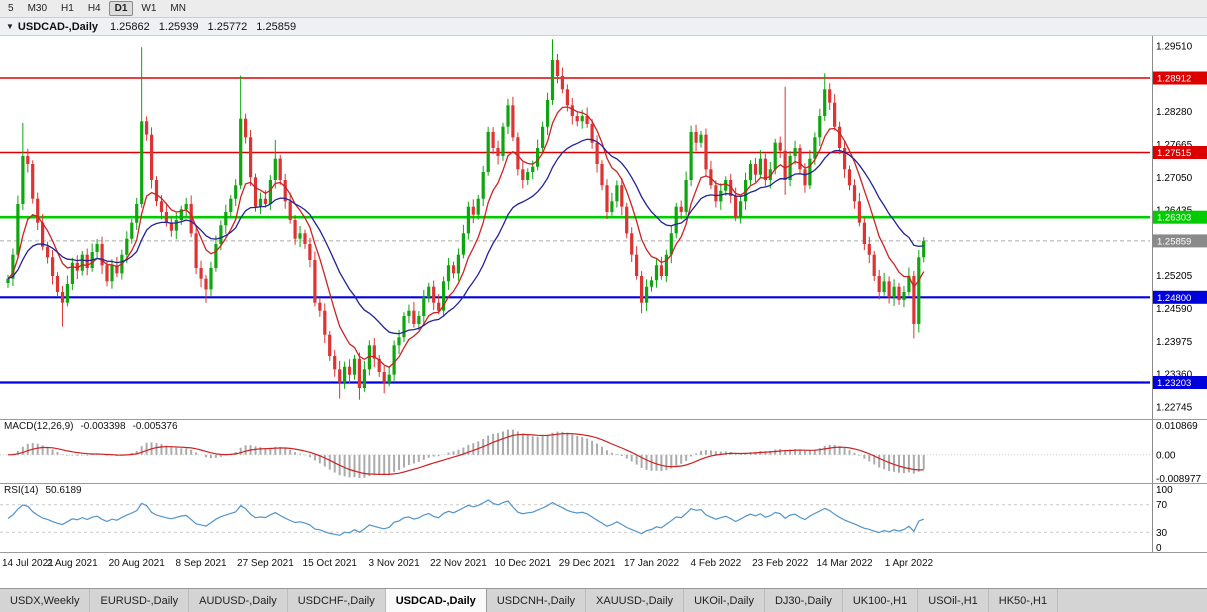 This screenshot has width=1207, height=612. I want to click on svg-text: 1.27515, so click(1174, 153).